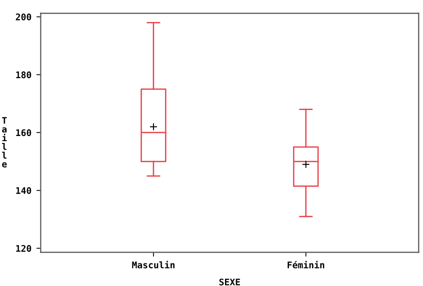  I want to click on y-tick-label: 140, so click(24, 190).